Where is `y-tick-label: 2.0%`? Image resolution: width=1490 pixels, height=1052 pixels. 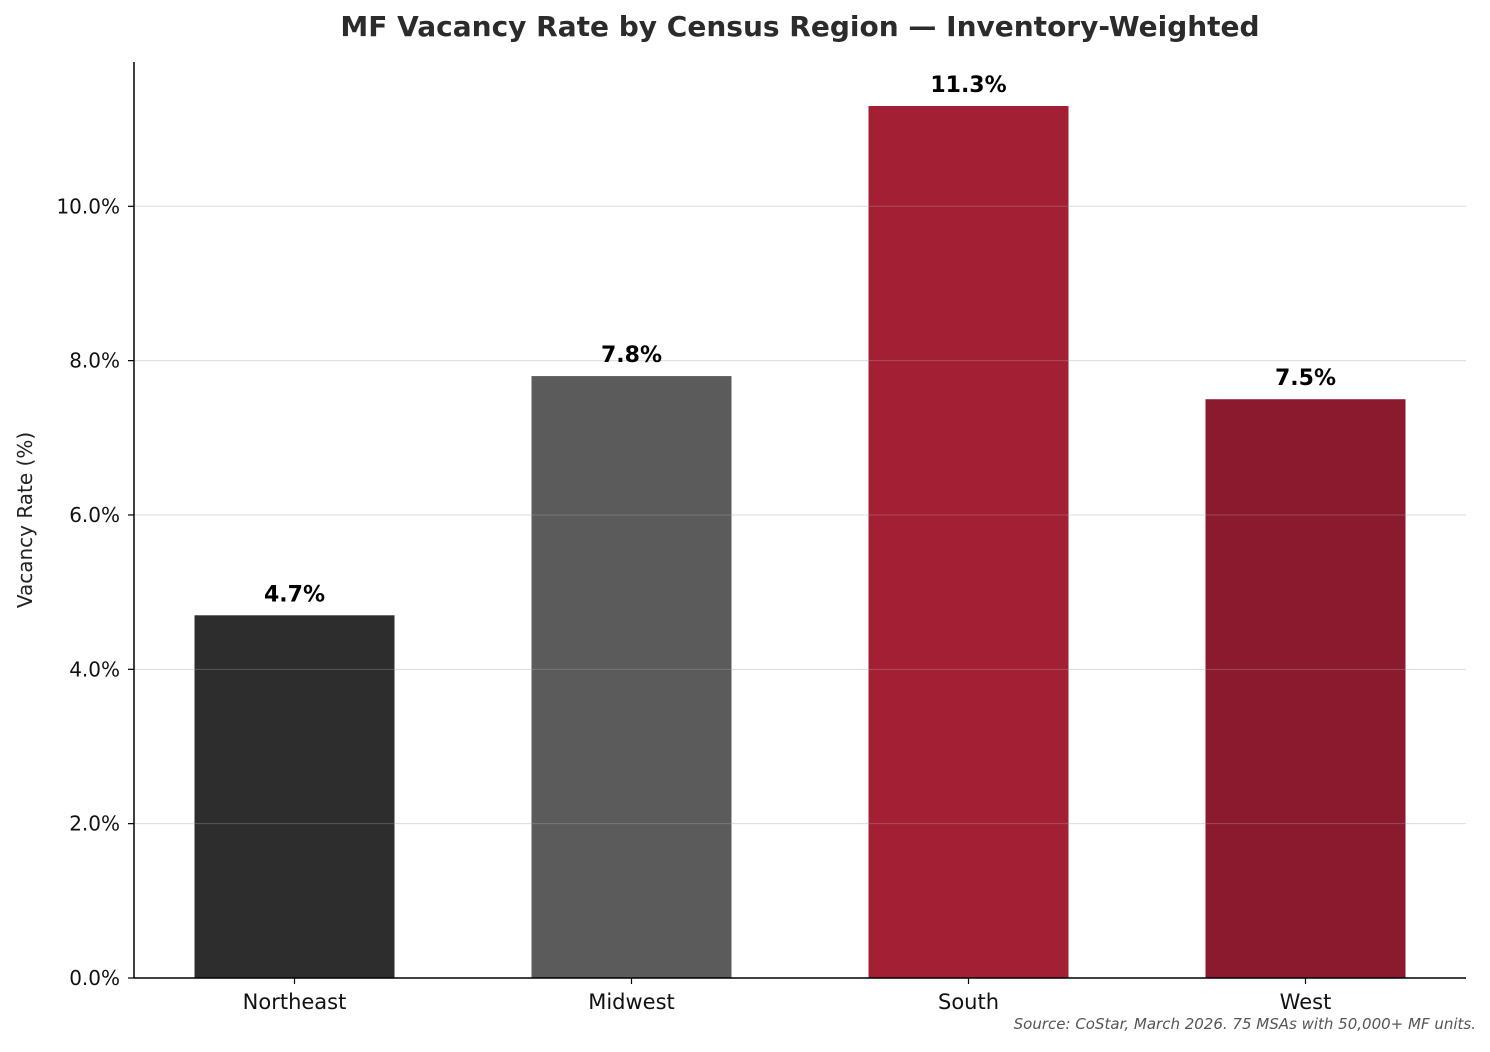
y-tick-label: 2.0% is located at coordinates (94, 824).